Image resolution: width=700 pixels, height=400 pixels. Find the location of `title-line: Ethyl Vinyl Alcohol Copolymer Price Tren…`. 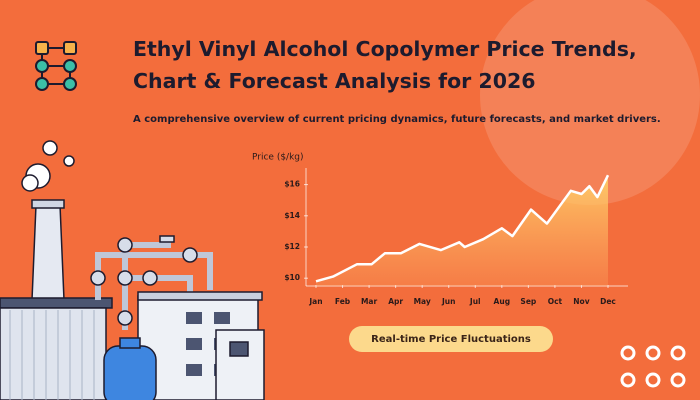

title-line: Ethyl Vinyl Alcohol Copolymer Price Tren… is located at coordinates (385, 49).